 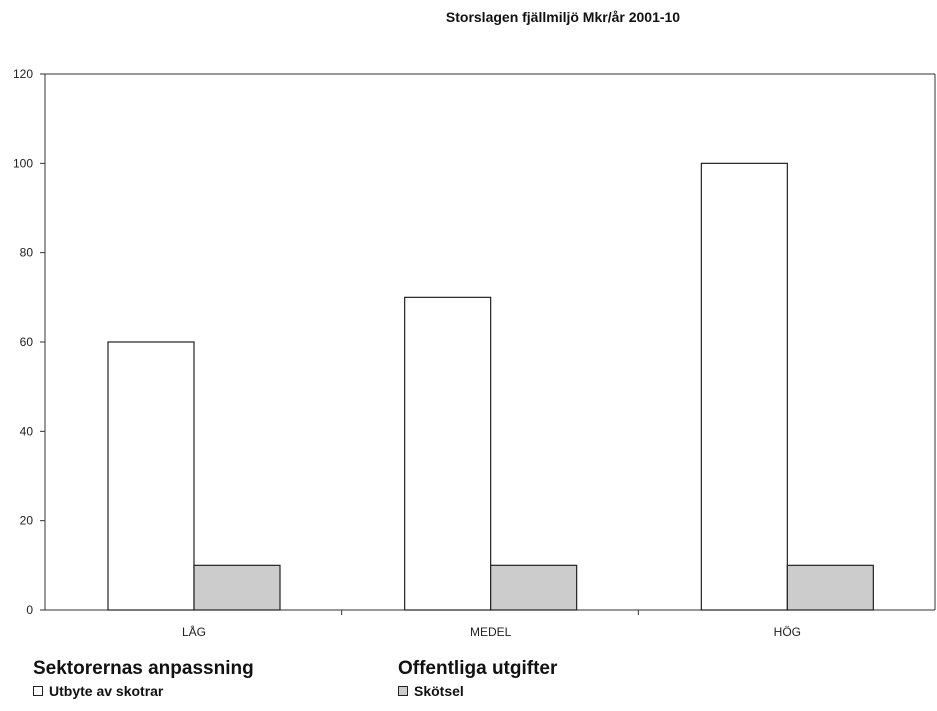 What do you see at coordinates (29, 610) in the screenshot?
I see `y-tick-label: 0` at bounding box center [29, 610].